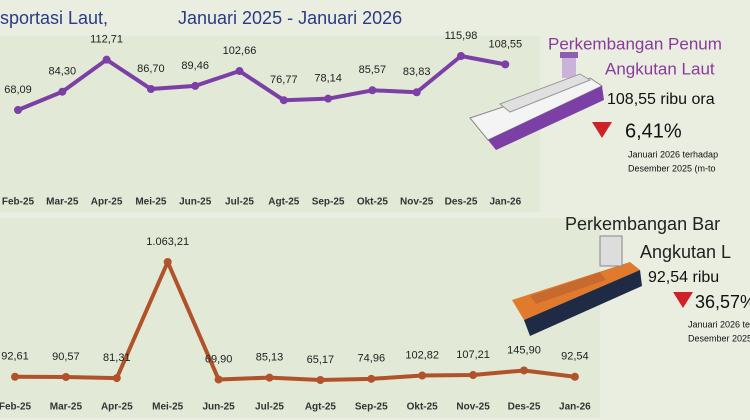 The image size is (750, 420). What do you see at coordinates (63, 72) in the screenshot?
I see `value-label: 84,30` at bounding box center [63, 72].